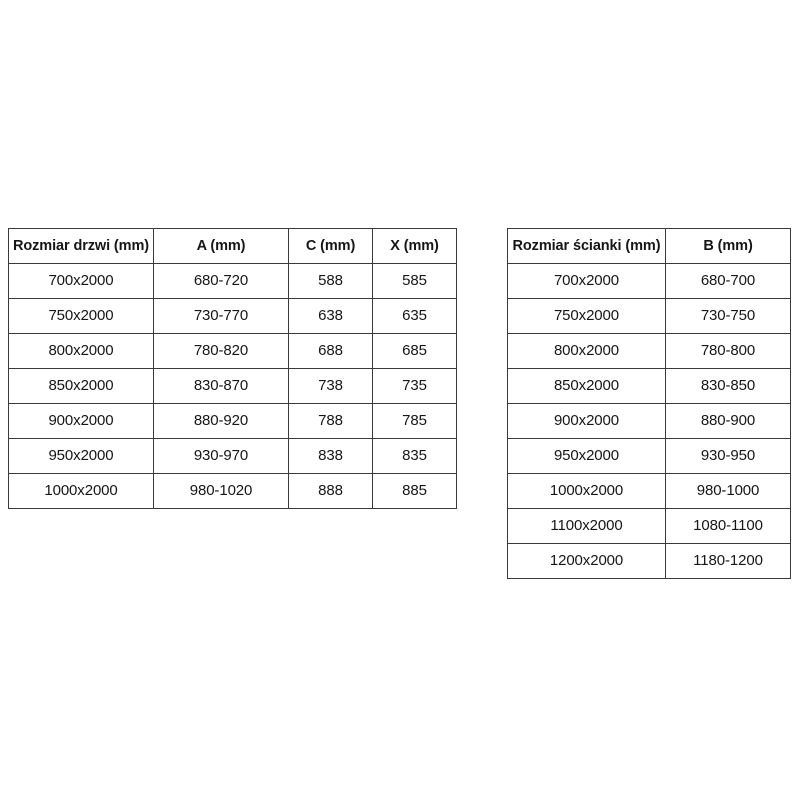 This screenshot has height=800, width=800. I want to click on table-row: 950x2000 930-950, so click(649, 456).